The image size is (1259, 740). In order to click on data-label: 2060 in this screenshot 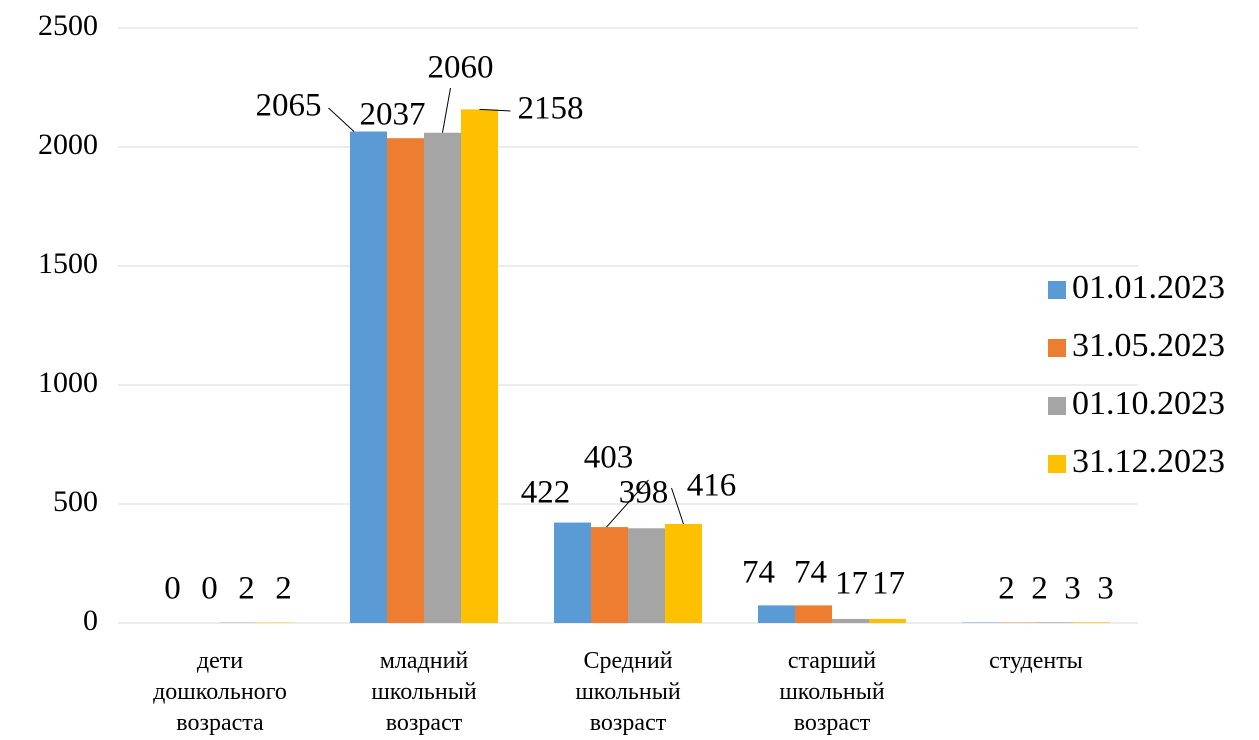, I will do `click(461, 68)`.